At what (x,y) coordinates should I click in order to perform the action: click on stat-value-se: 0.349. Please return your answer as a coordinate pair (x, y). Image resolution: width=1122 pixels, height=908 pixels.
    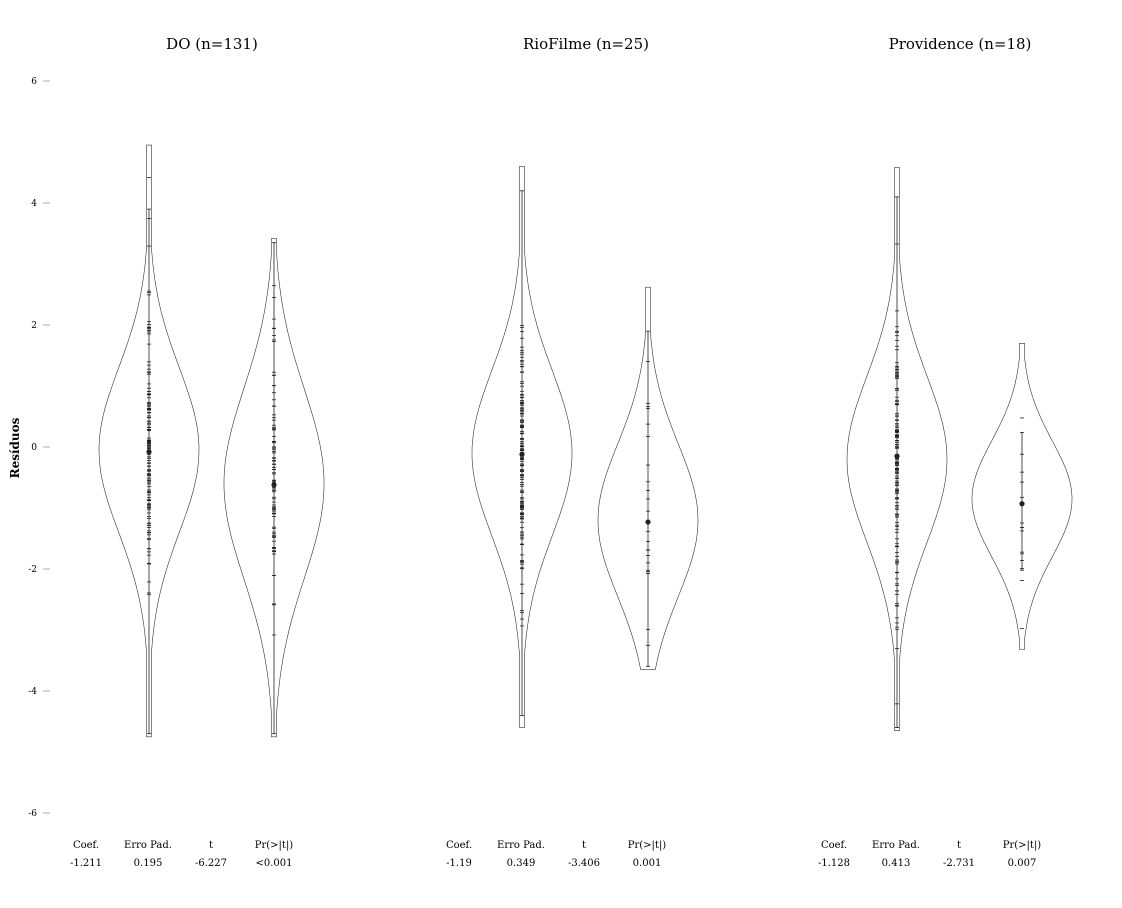
    Looking at the image, I should click on (521, 863).